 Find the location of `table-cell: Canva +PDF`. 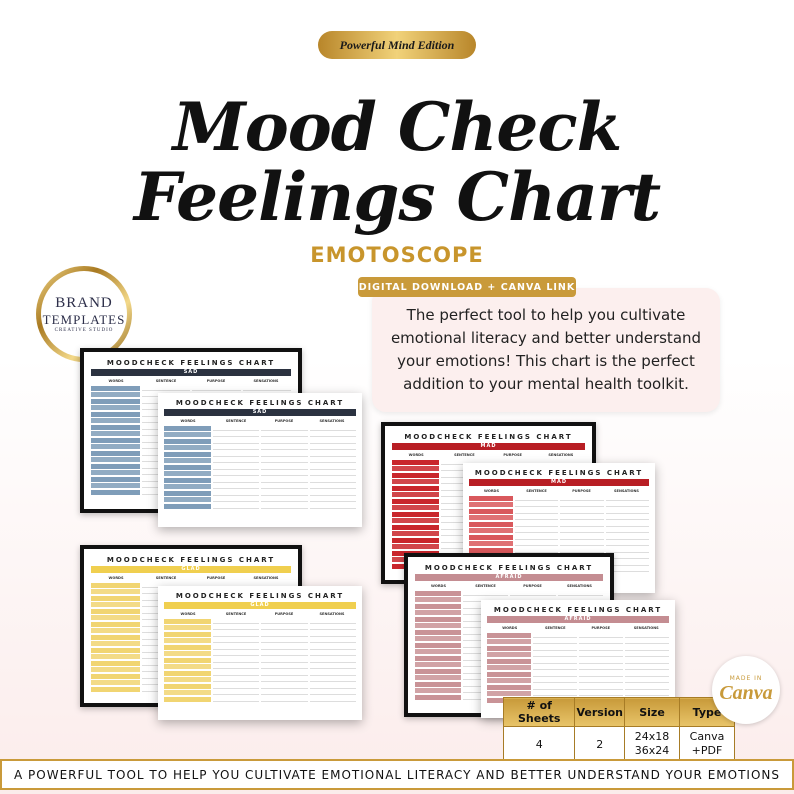

table-cell: Canva +PDF is located at coordinates (707, 744).